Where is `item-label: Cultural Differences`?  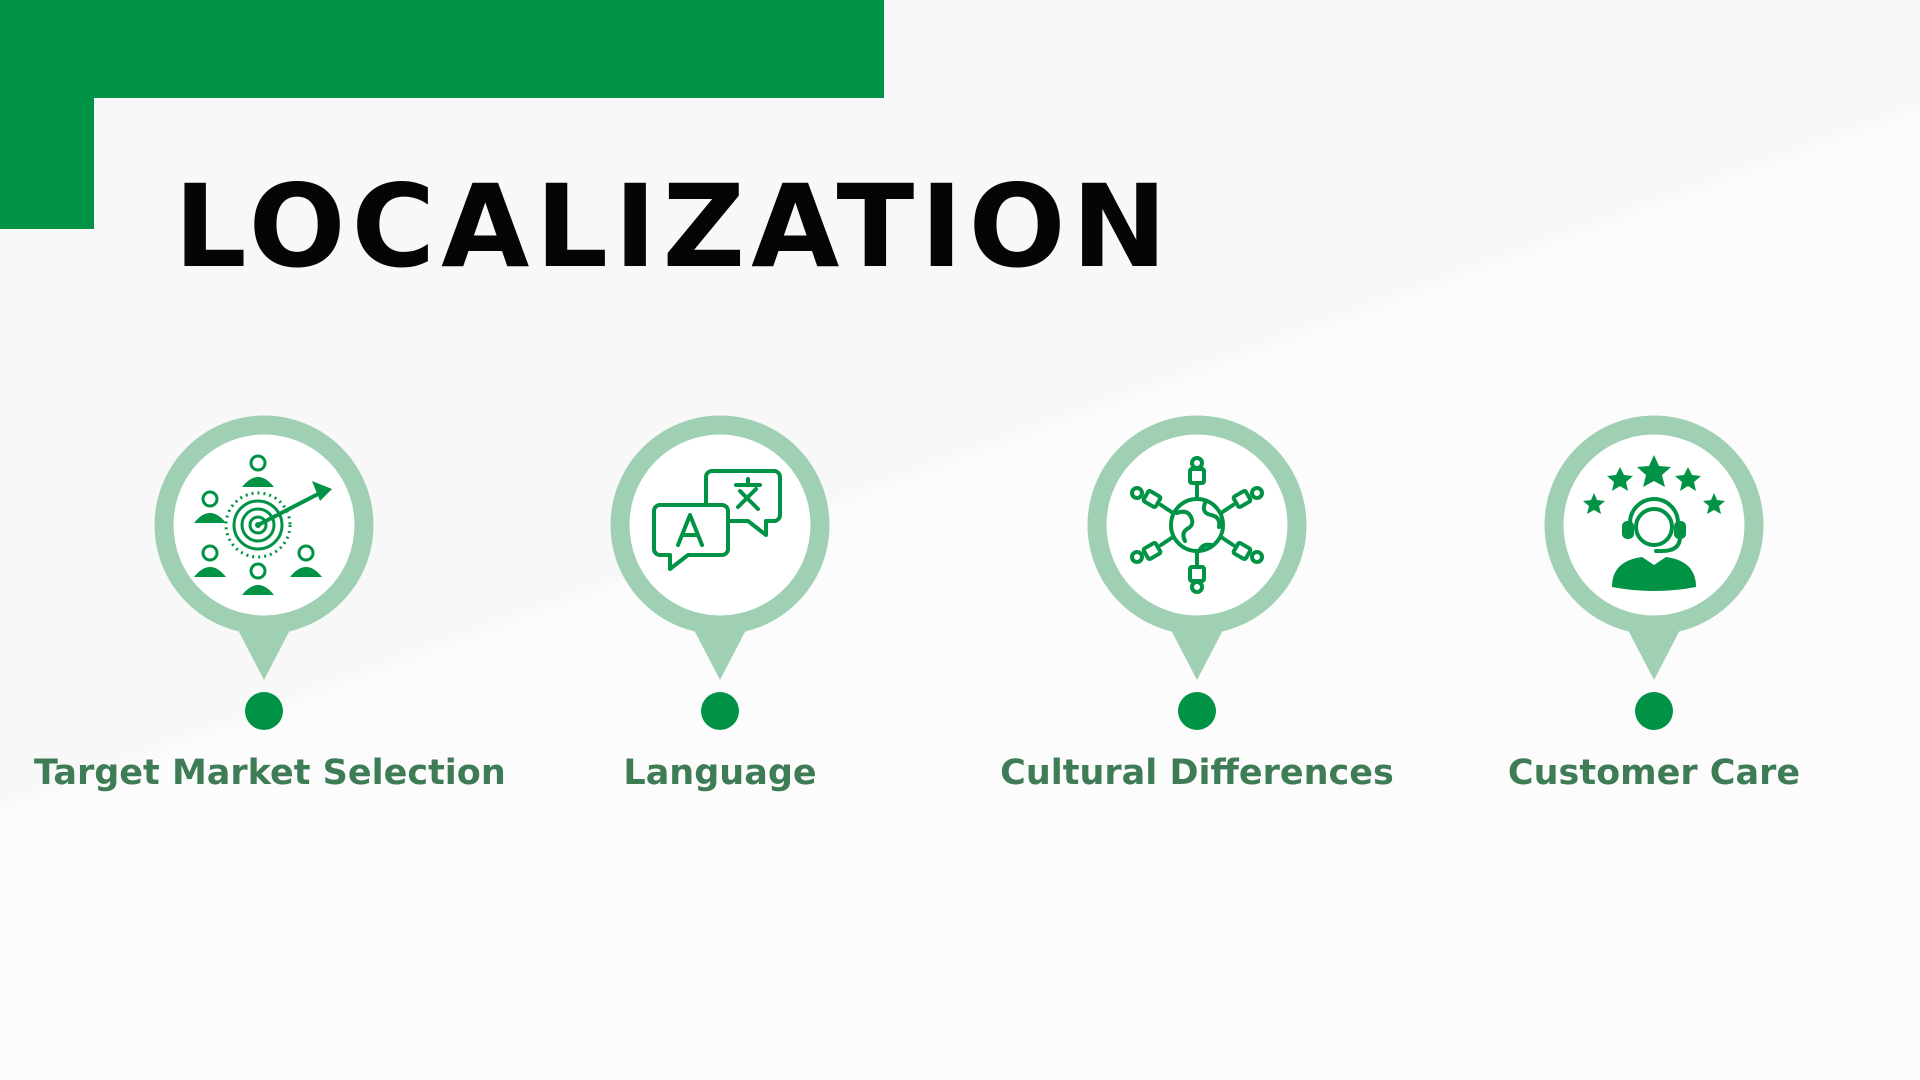 item-label: Cultural Differences is located at coordinates (1197, 773).